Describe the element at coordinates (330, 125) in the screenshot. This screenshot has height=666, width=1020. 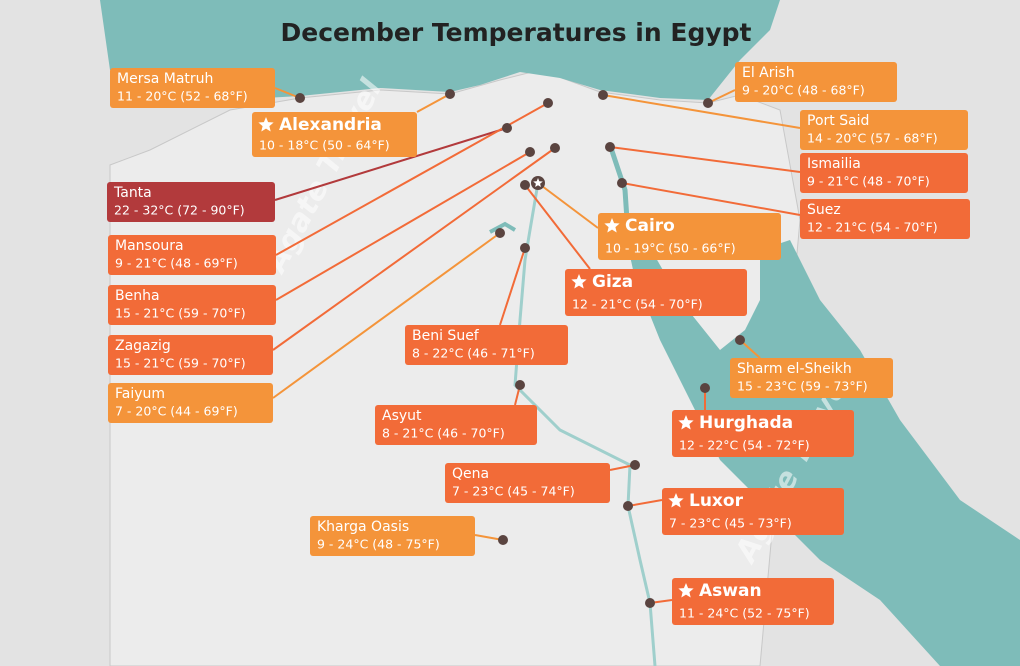
I see `city-name: Alexandria` at that location.